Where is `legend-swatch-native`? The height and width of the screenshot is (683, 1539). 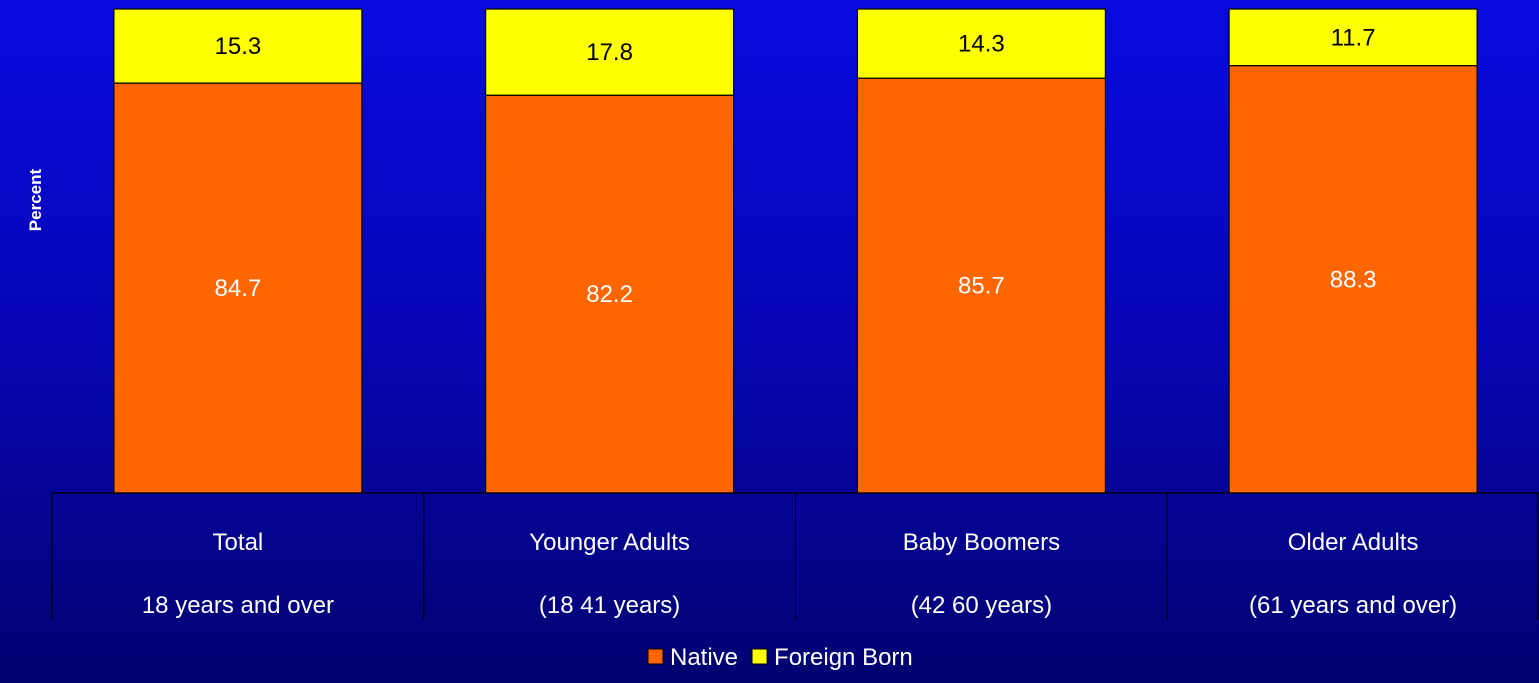
legend-swatch-native is located at coordinates (655, 656).